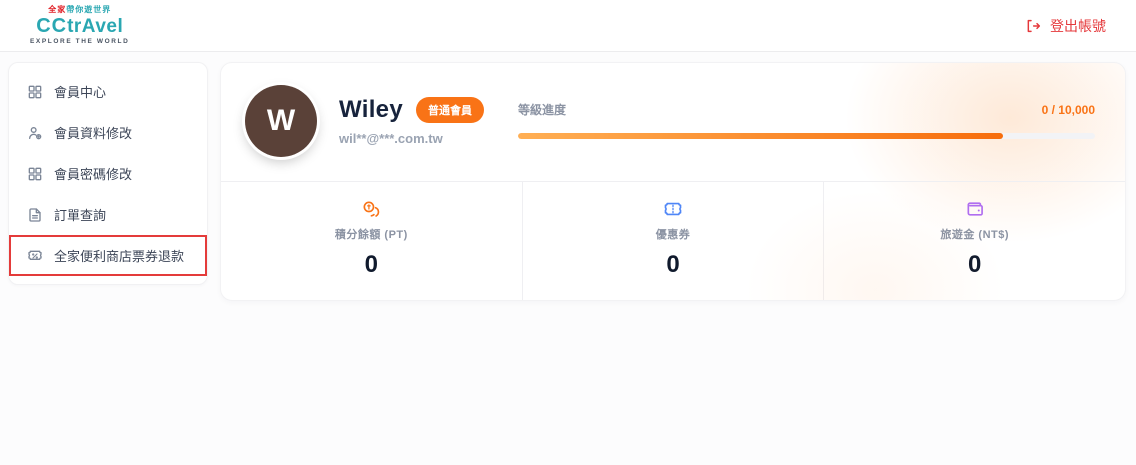  What do you see at coordinates (52, 25) in the screenshot?
I see `logo-cc: CC` at bounding box center [52, 25].